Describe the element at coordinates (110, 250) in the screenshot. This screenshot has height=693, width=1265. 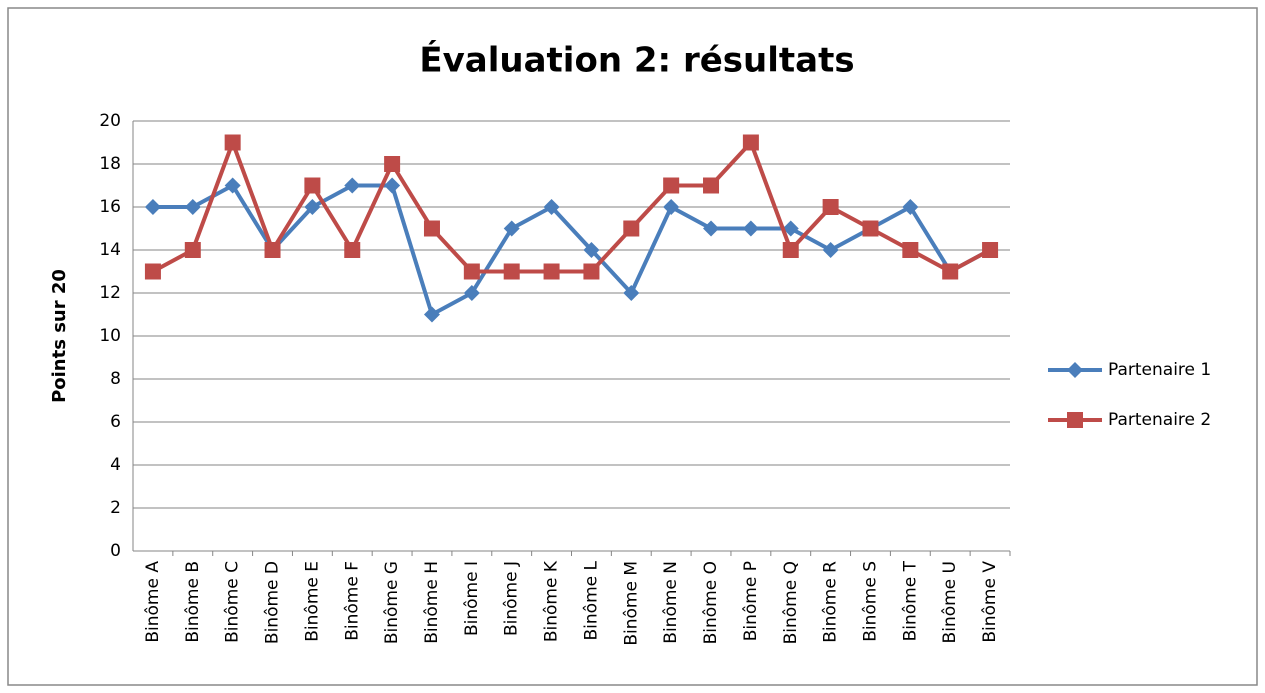
I see `y-tick-label: 14` at that location.